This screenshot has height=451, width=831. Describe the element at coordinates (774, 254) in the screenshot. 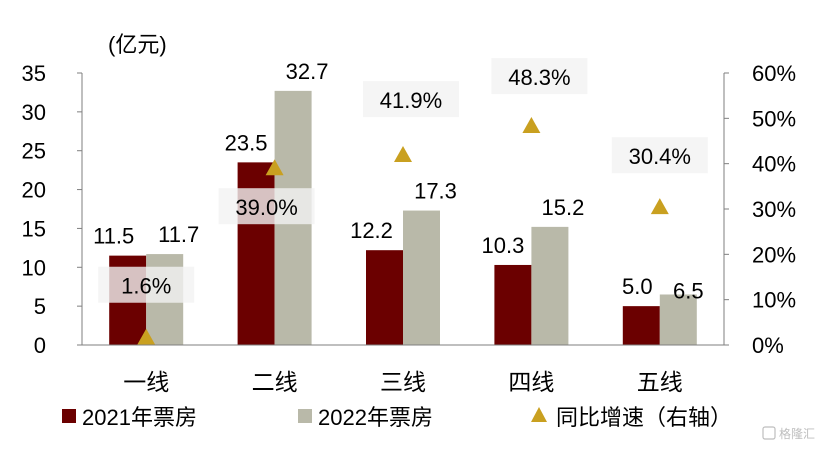

I see `right-tick-label: 20%` at that location.